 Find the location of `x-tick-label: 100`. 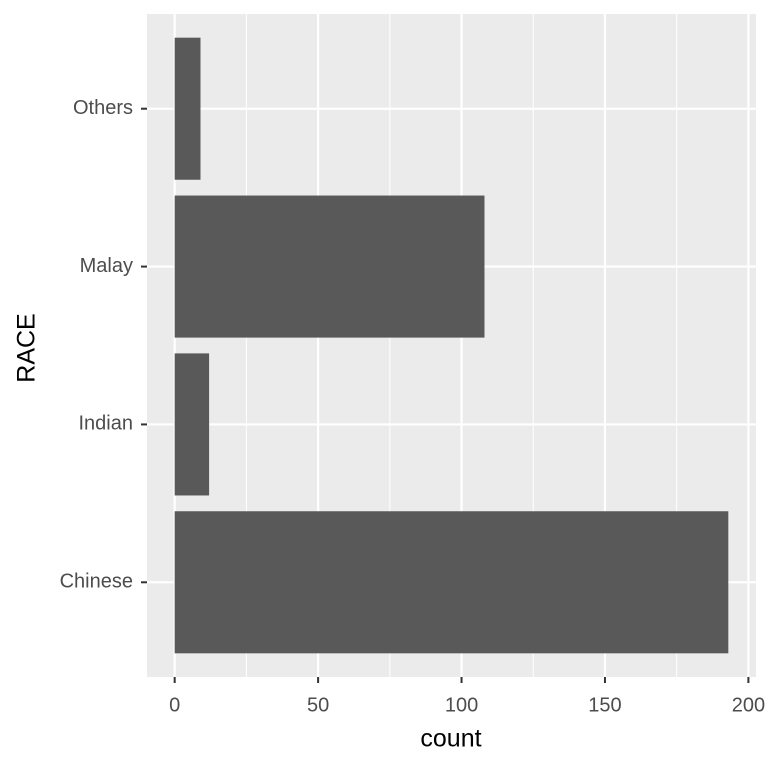

x-tick-label: 100 is located at coordinates (461, 705).